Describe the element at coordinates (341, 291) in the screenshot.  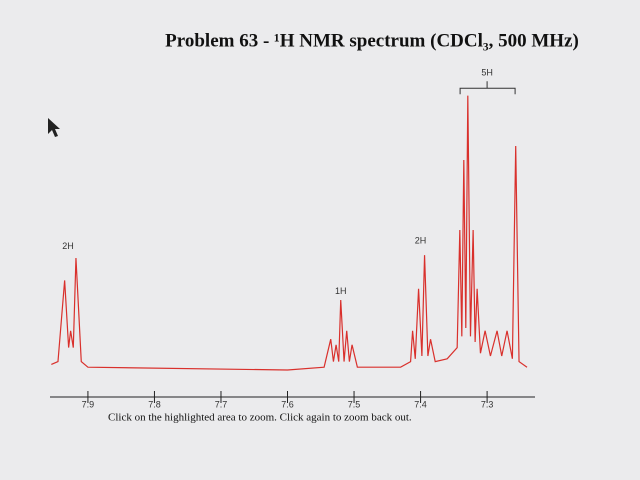
I see `integration-label: 1H` at that location.